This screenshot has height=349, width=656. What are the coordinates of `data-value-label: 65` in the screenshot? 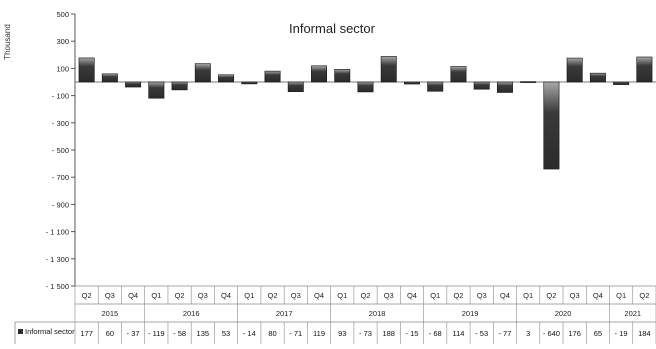 It's located at (598, 333).